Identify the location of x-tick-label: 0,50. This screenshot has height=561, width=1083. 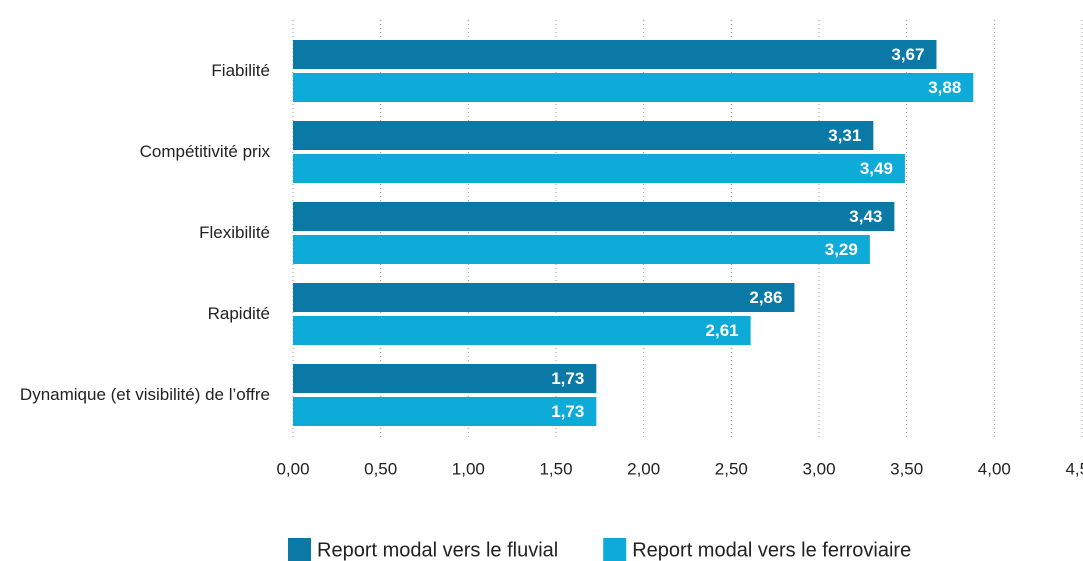
(380, 468).